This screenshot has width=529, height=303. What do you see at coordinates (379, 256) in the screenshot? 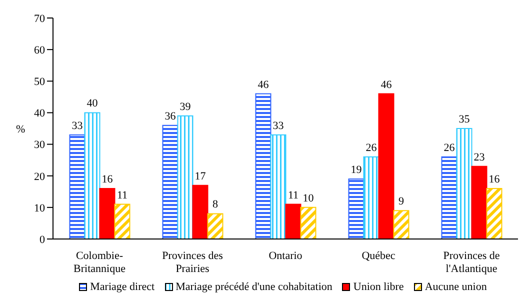
I see `x-tick-label: Québec` at bounding box center [379, 256].